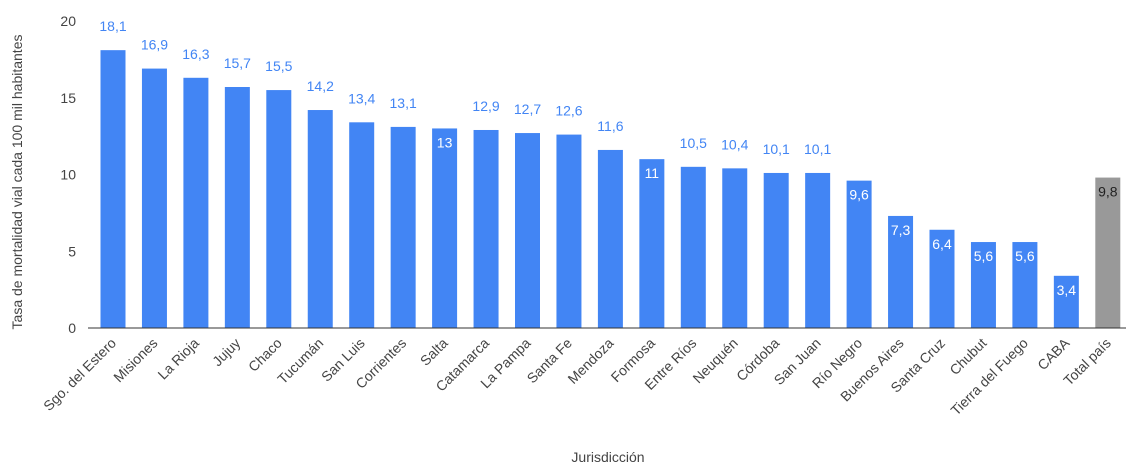 This screenshot has height=464, width=1126. I want to click on y-tick-label: 20, so click(68, 21).